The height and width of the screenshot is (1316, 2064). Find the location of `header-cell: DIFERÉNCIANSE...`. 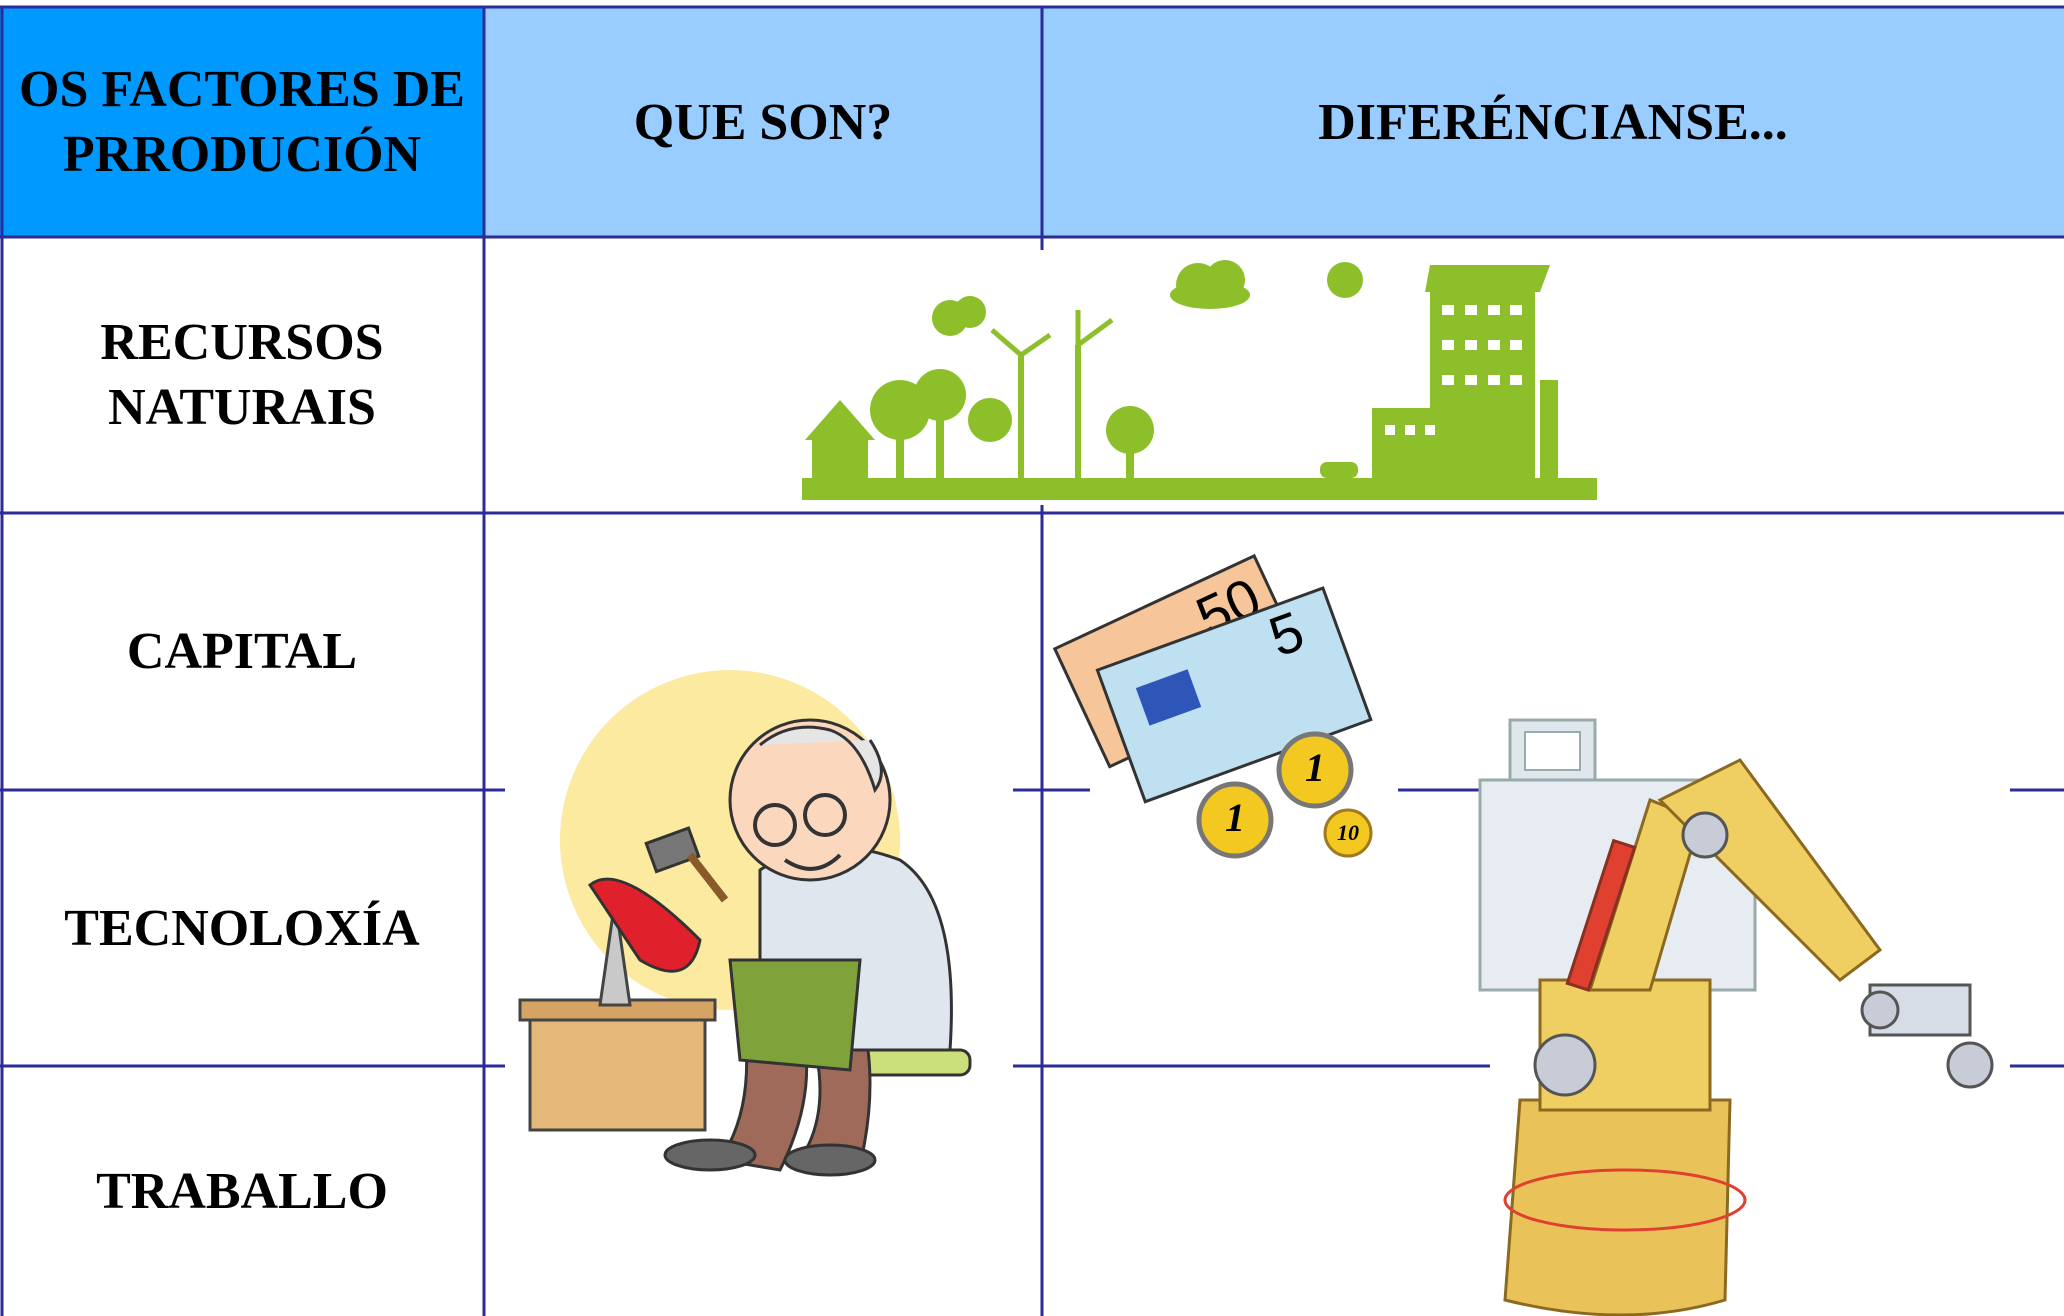

header-cell: DIFERÉNCIANSE... is located at coordinates (1553, 122).